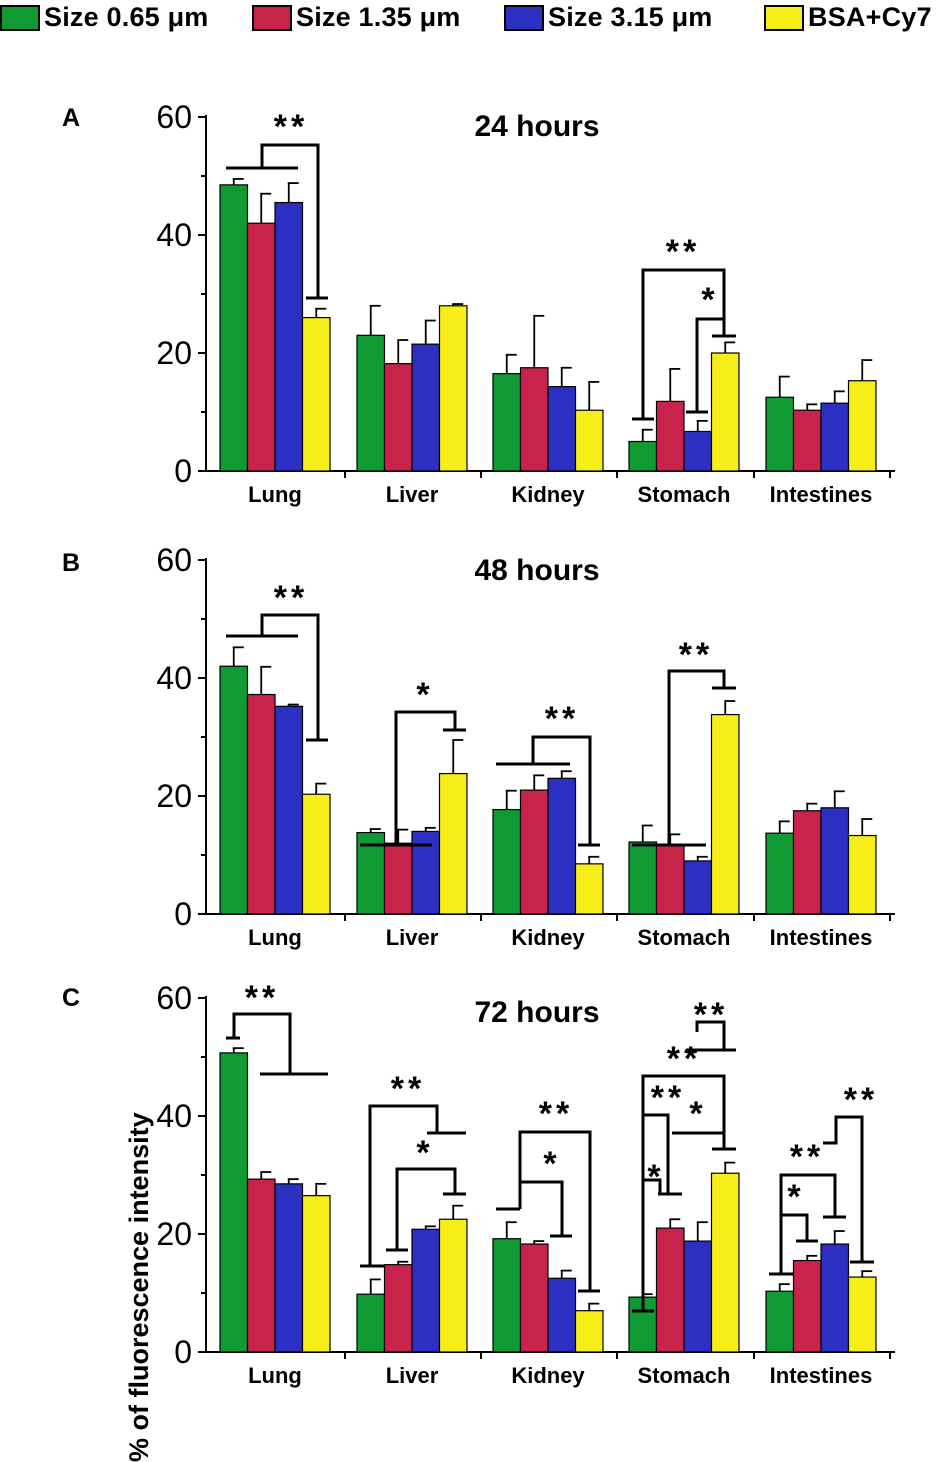 The width and height of the screenshot is (950, 1462). Describe the element at coordinates (378, 17) in the screenshot. I see `legend-label: Size 1.35 μm` at that location.